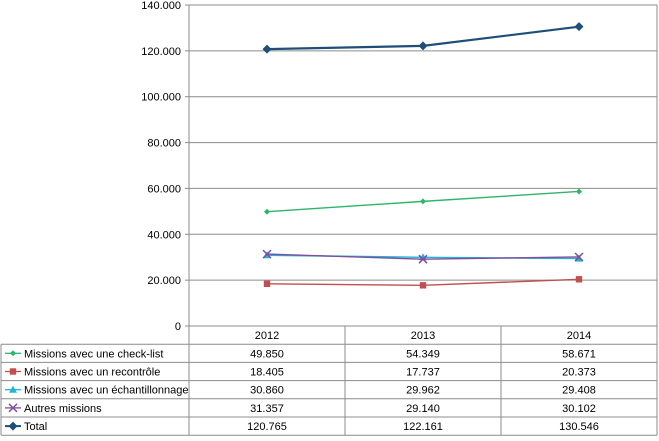 This screenshot has height=441, width=659. Describe the element at coordinates (423, 409) in the screenshot. I see `data-label: 29.140` at that location.